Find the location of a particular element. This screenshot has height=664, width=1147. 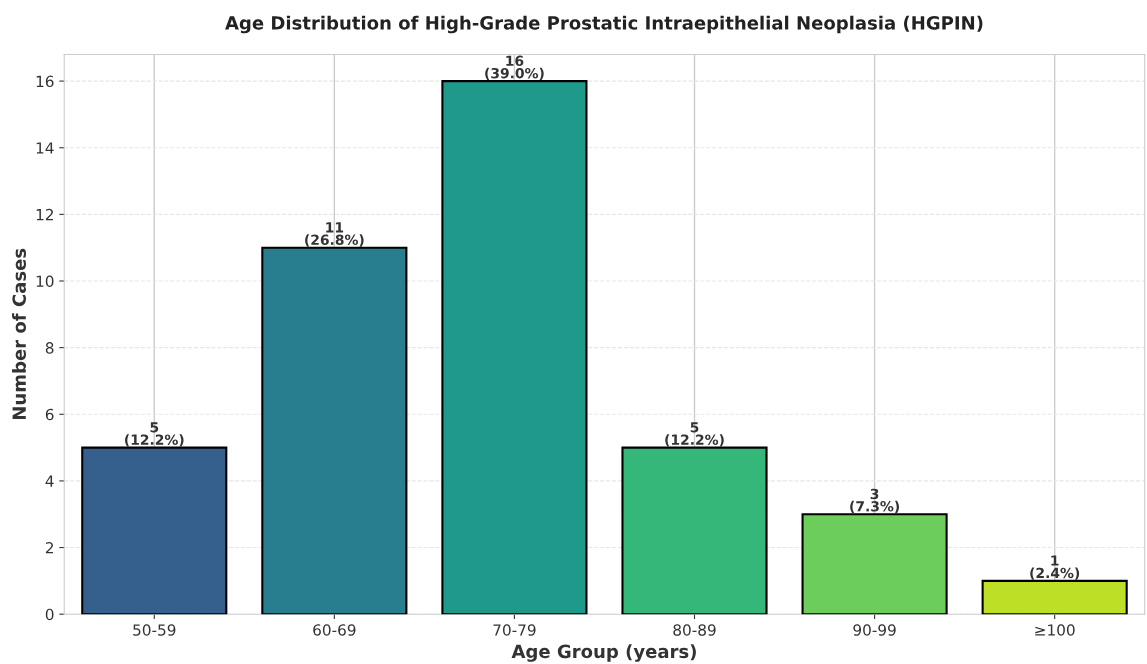

chart-title: Age Distribution of High-Grade Prostatic Intraepithelial Neoplasia (HGPIN) is located at coordinates (604, 24).